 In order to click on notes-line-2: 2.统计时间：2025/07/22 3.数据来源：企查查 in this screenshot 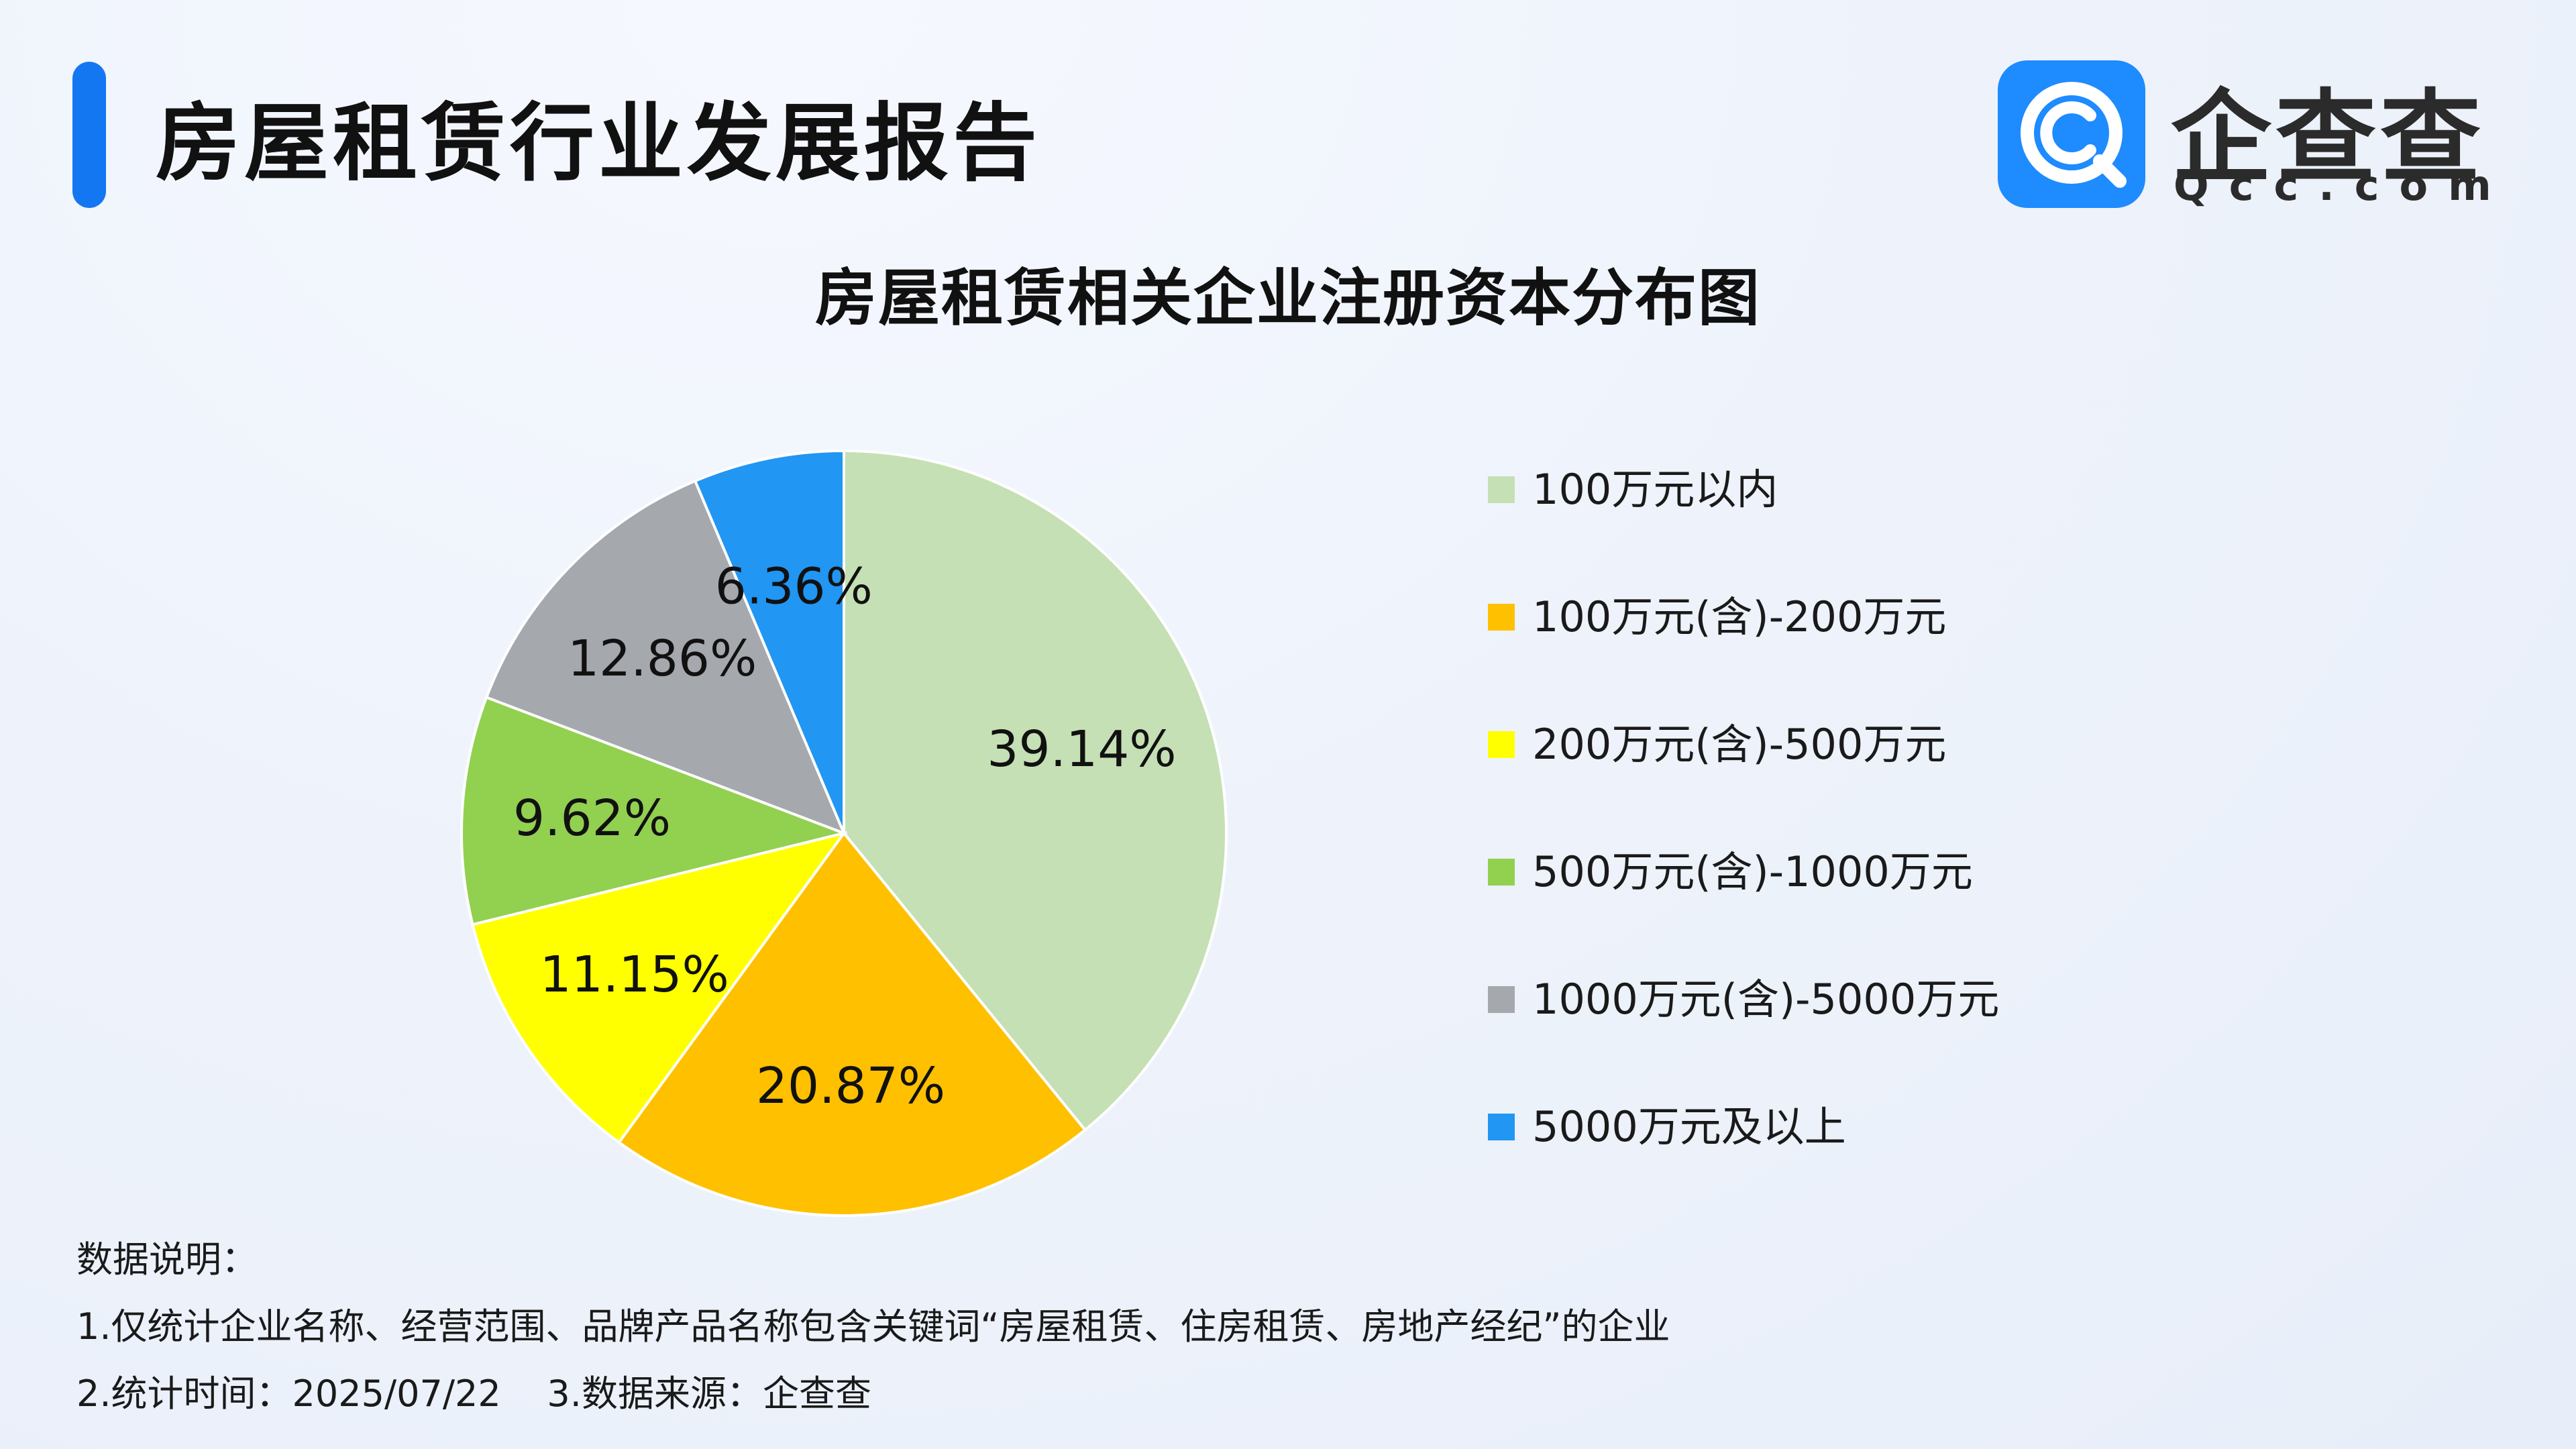, I will do `click(473, 1394)`.